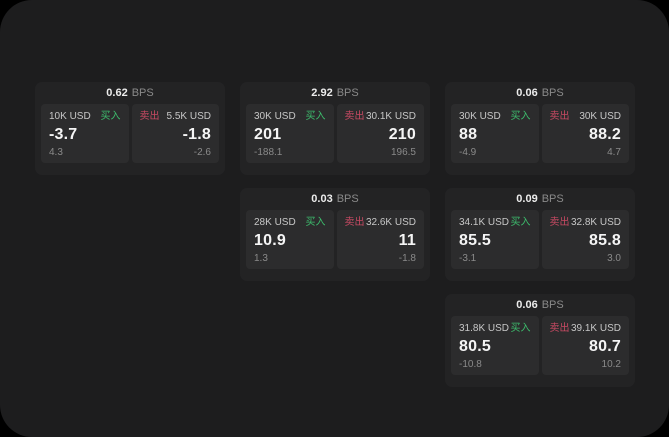  What do you see at coordinates (290, 239) in the screenshot?
I see `buy-panel: 28K USD 买入 10.9 1.3` at bounding box center [290, 239].